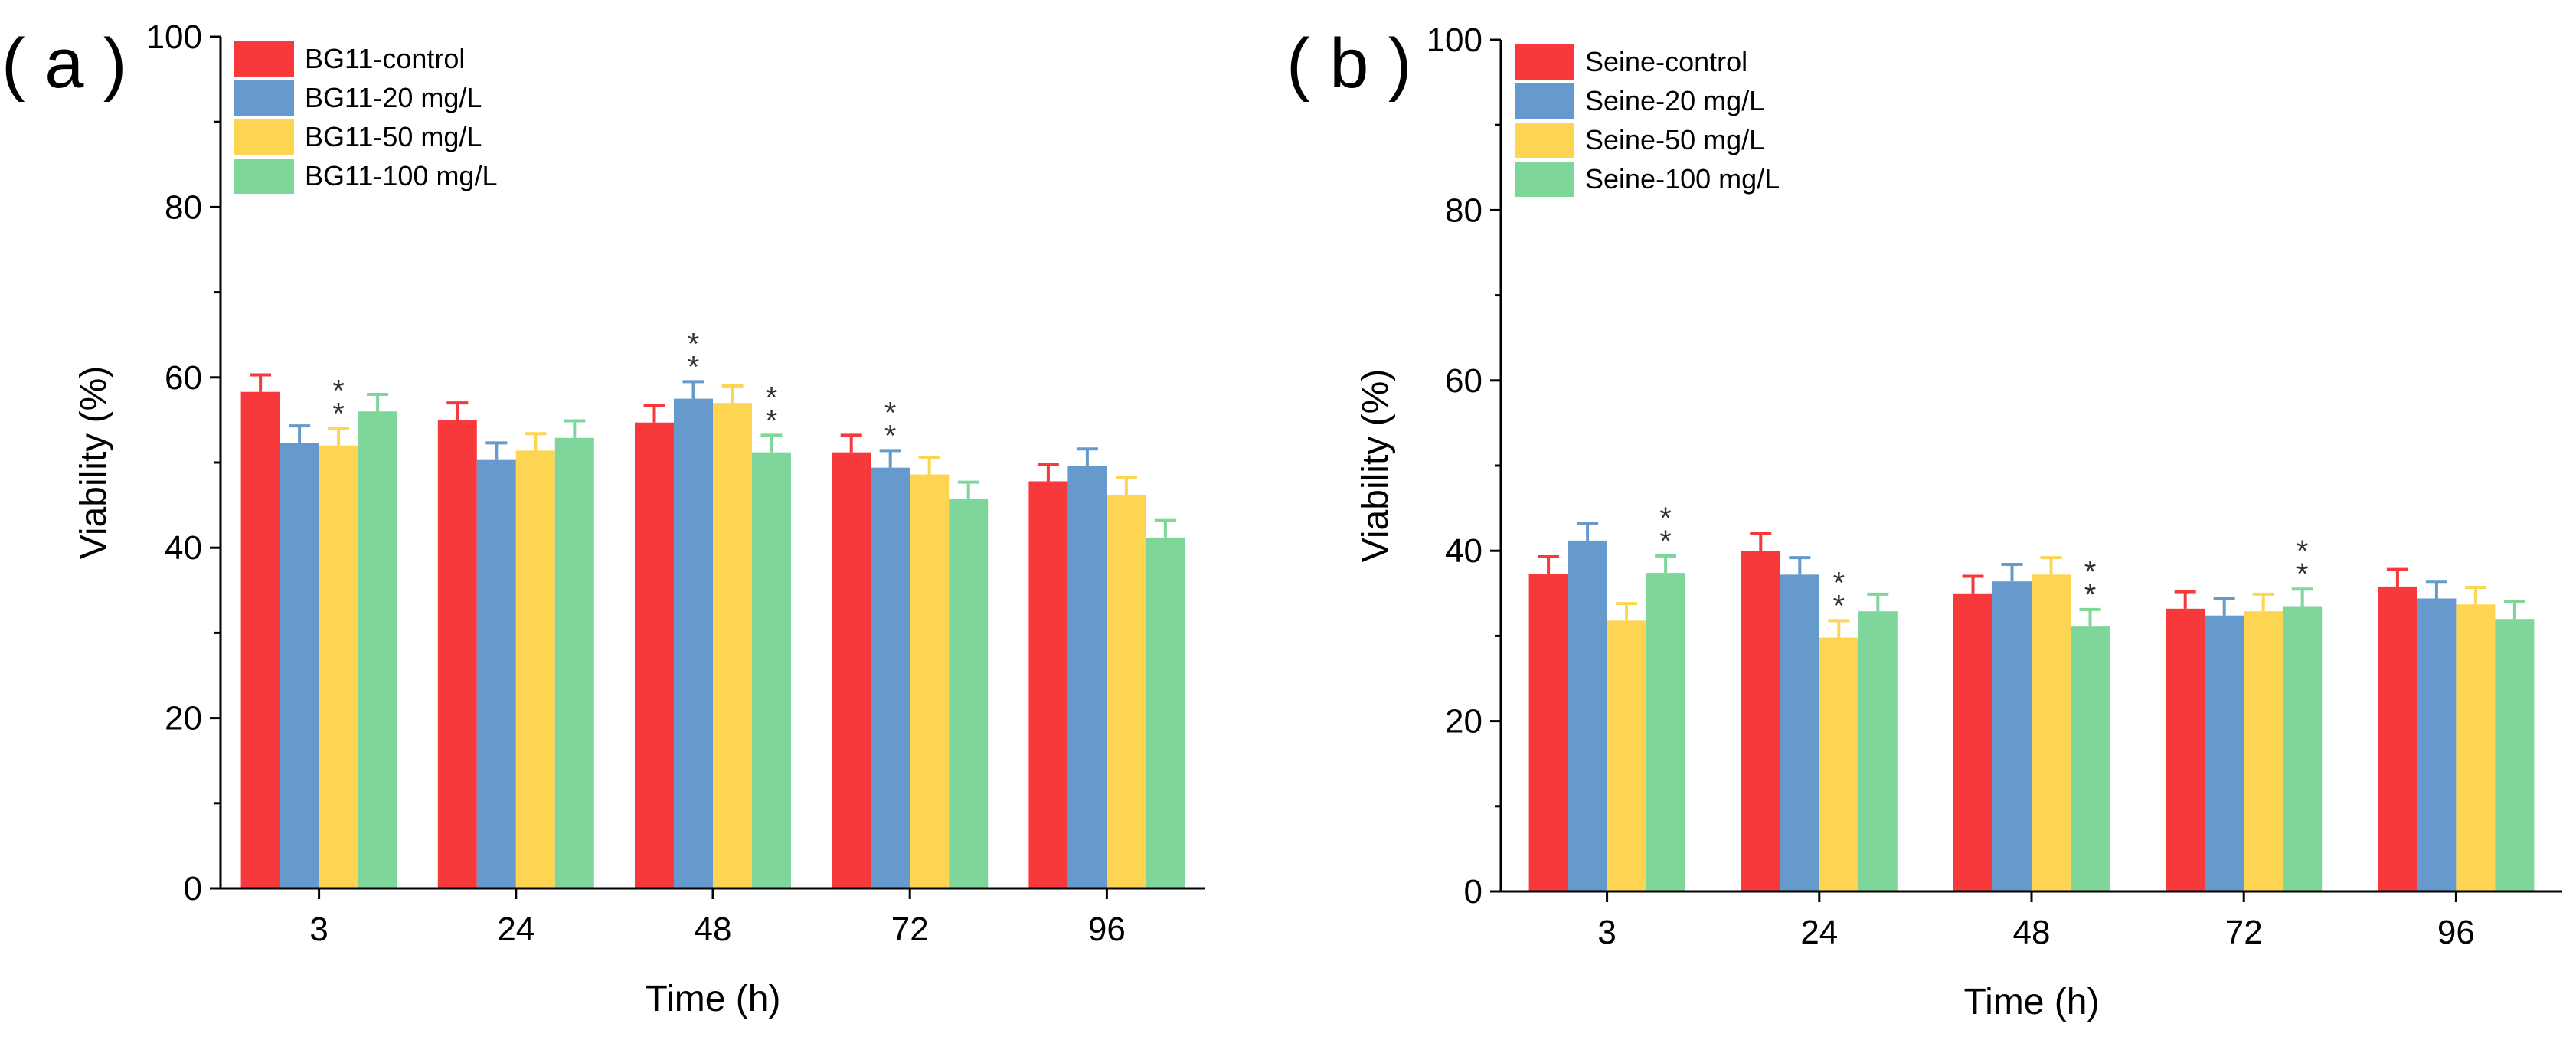 This screenshot has width=2576, height=1040. What do you see at coordinates (385, 59) in the screenshot?
I see `legend-label: BG11-control` at bounding box center [385, 59].